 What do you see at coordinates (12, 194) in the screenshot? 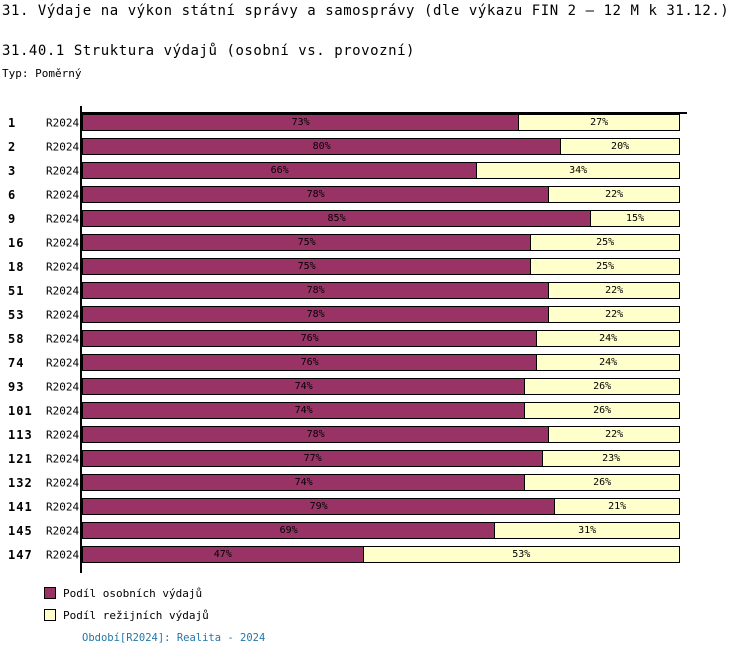
I see `category-label: 6` at bounding box center [12, 194].